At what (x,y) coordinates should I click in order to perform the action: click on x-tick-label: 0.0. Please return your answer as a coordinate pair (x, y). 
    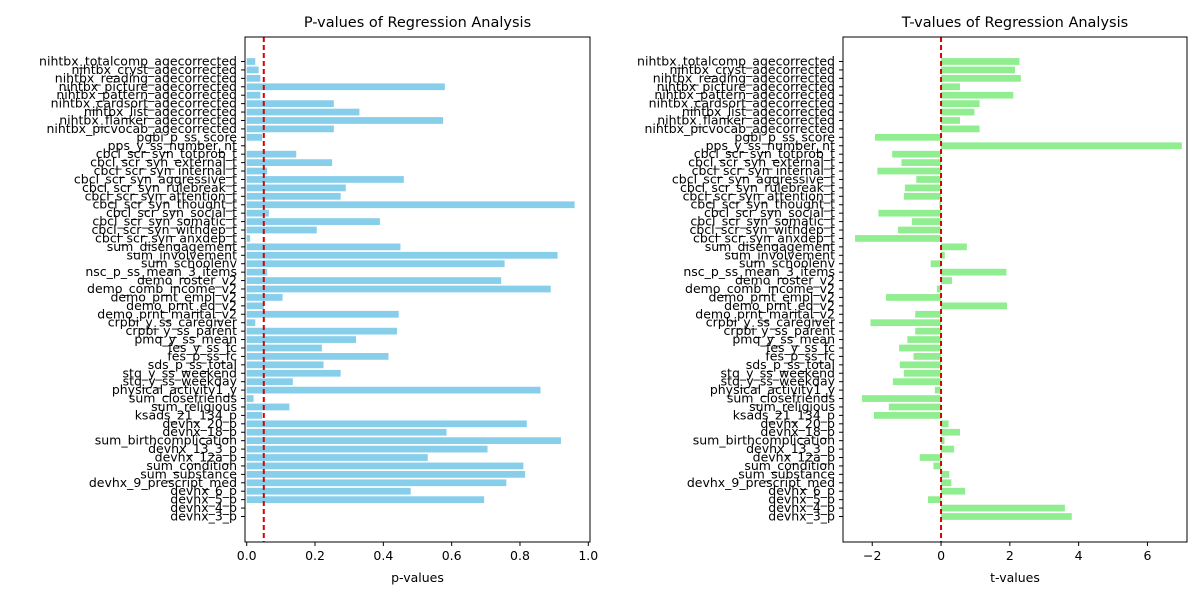
    Looking at the image, I should click on (247, 555).